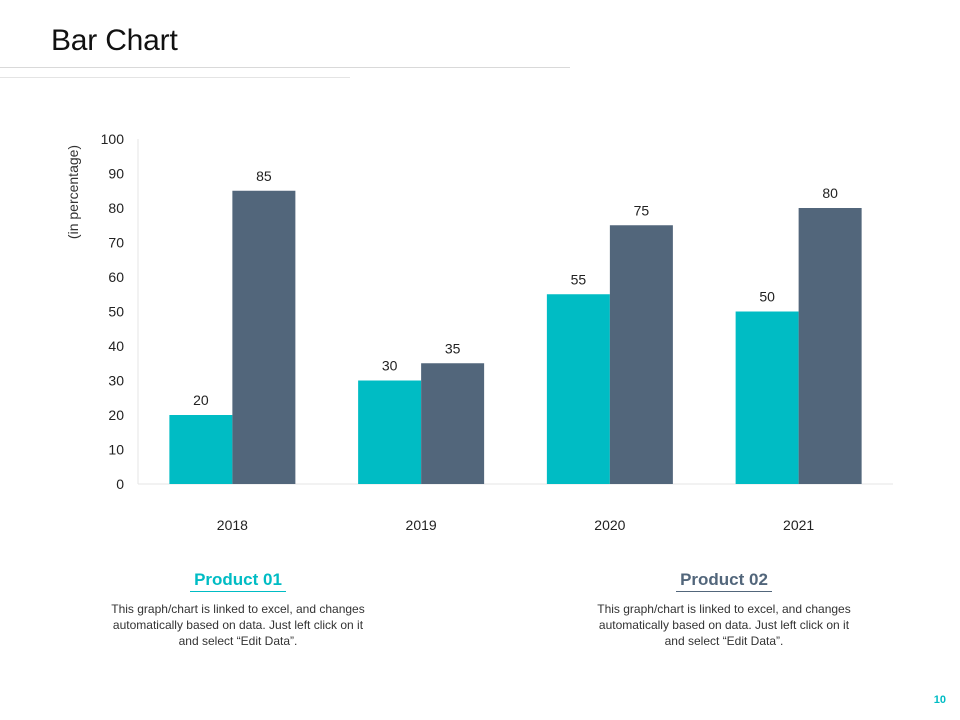 Image resolution: width=960 pixels, height=720 pixels. What do you see at coordinates (609, 525) in the screenshot?
I see `x-tick-label: 2020` at bounding box center [609, 525].